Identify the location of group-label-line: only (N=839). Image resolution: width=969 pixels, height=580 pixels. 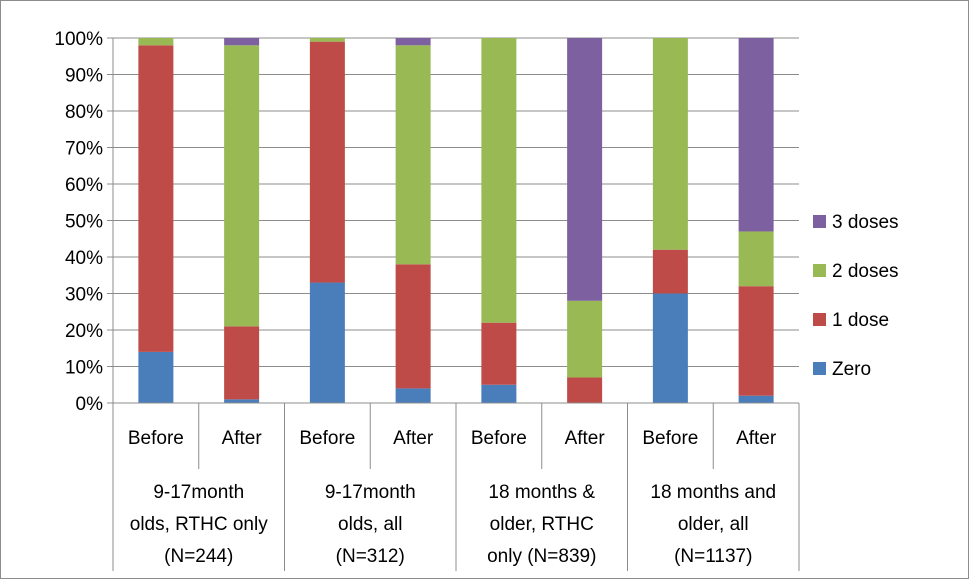
(541, 556).